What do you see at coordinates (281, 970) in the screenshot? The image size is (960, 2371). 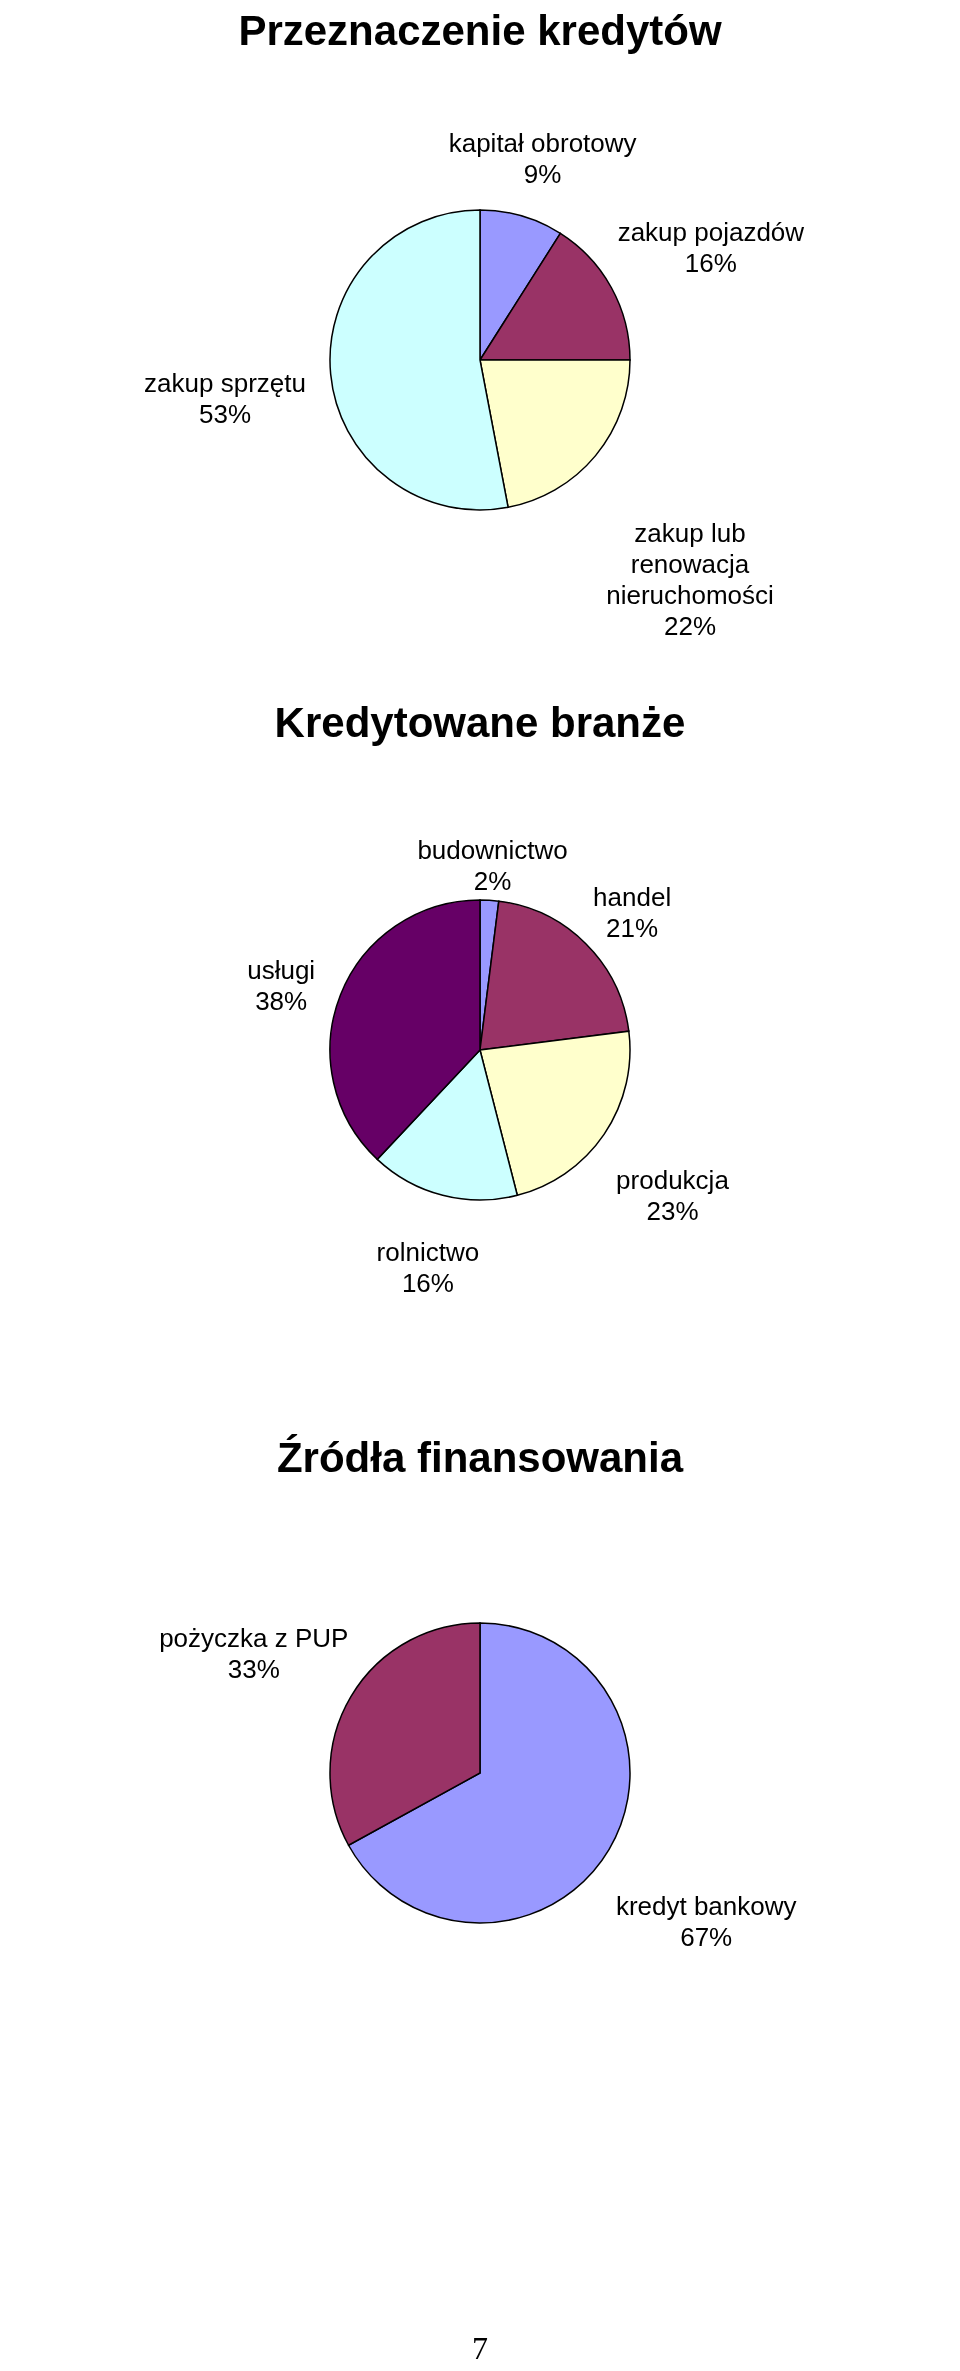 I see `slice-label: usługi` at bounding box center [281, 970].